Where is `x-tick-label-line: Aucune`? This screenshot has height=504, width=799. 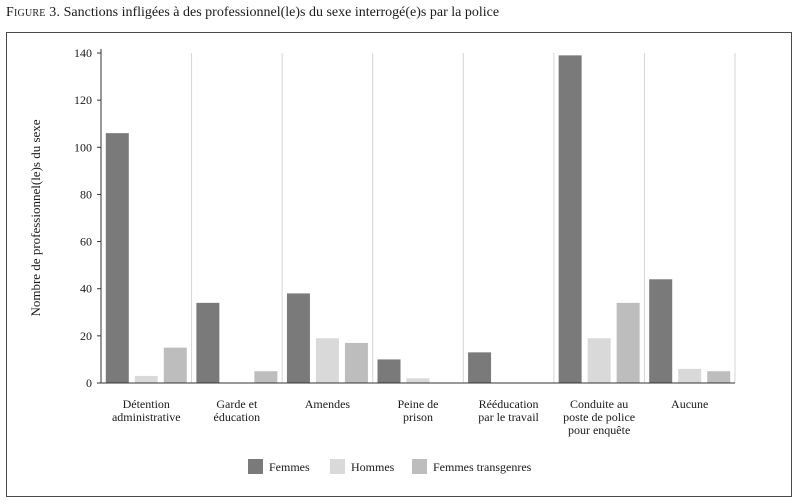
x-tick-label-line: Aucune is located at coordinates (689, 404).